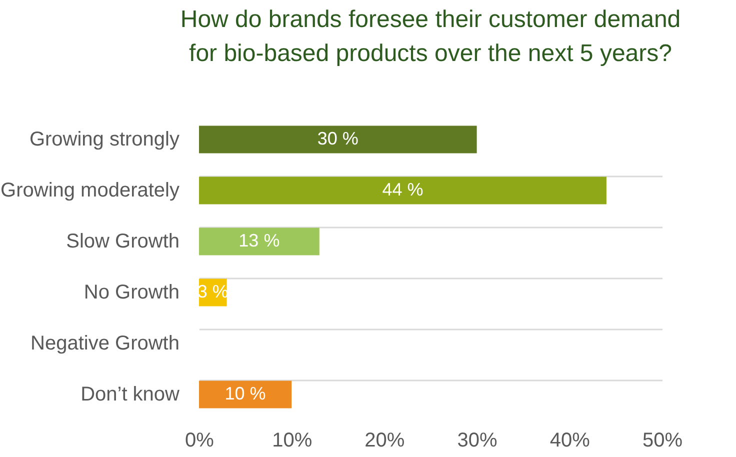 This screenshot has height=457, width=736. Describe the element at coordinates (90, 191) in the screenshot. I see `y-tick-label: Growing moderately` at that location.